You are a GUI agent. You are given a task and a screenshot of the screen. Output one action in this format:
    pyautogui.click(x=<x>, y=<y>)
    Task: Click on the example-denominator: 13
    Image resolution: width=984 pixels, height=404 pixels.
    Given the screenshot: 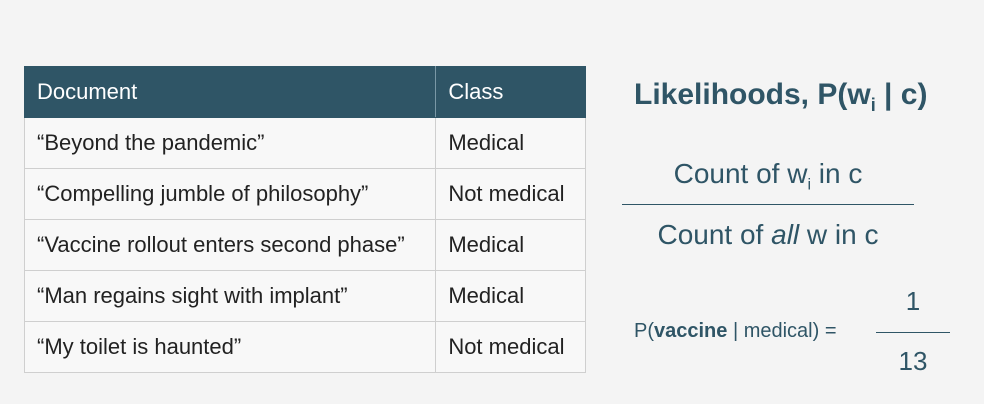 What is the action you would take?
    pyautogui.click(x=913, y=361)
    